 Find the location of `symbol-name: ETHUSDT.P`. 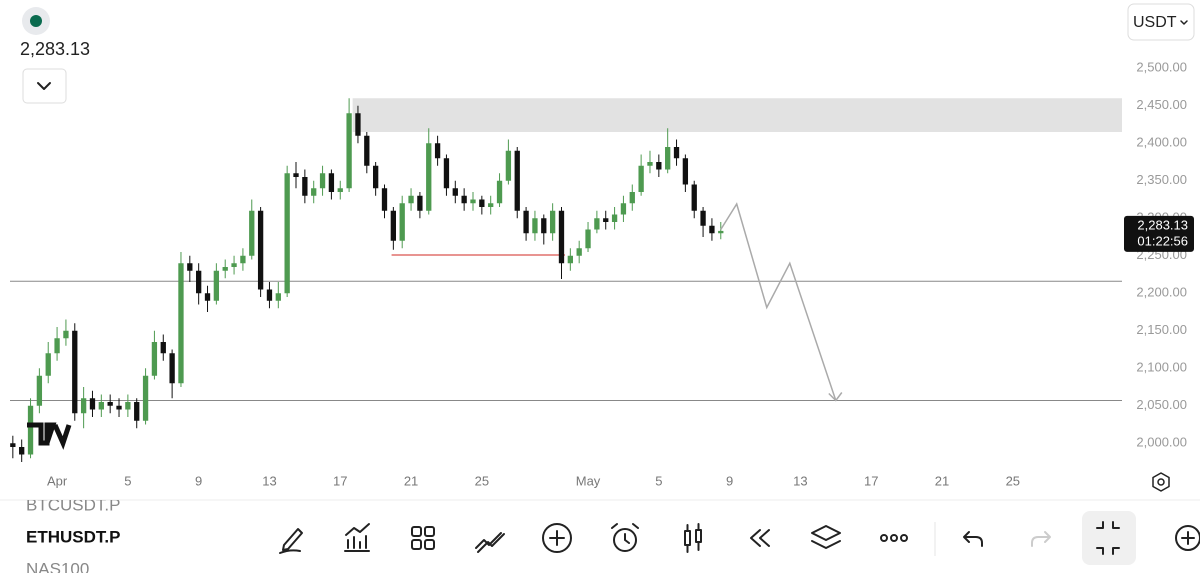

symbol-name: ETHUSDT.P is located at coordinates (73, 536).